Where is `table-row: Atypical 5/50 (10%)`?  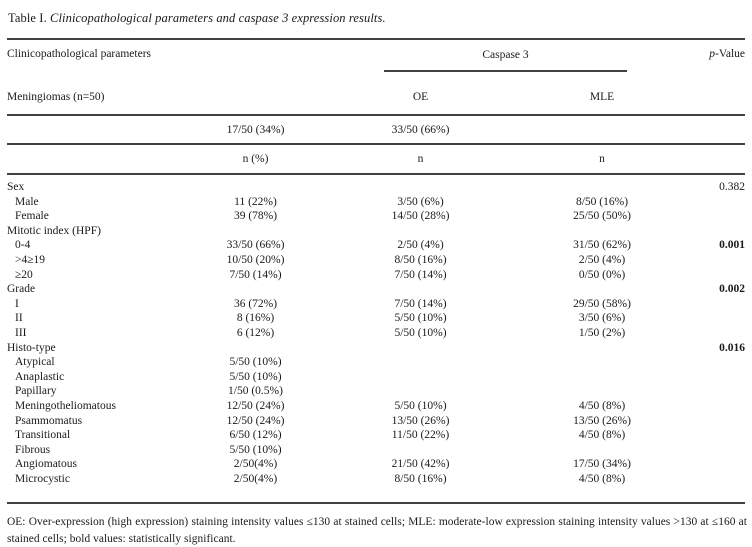
table-row: Atypical 5/50 (10%) is located at coordinates (376, 362).